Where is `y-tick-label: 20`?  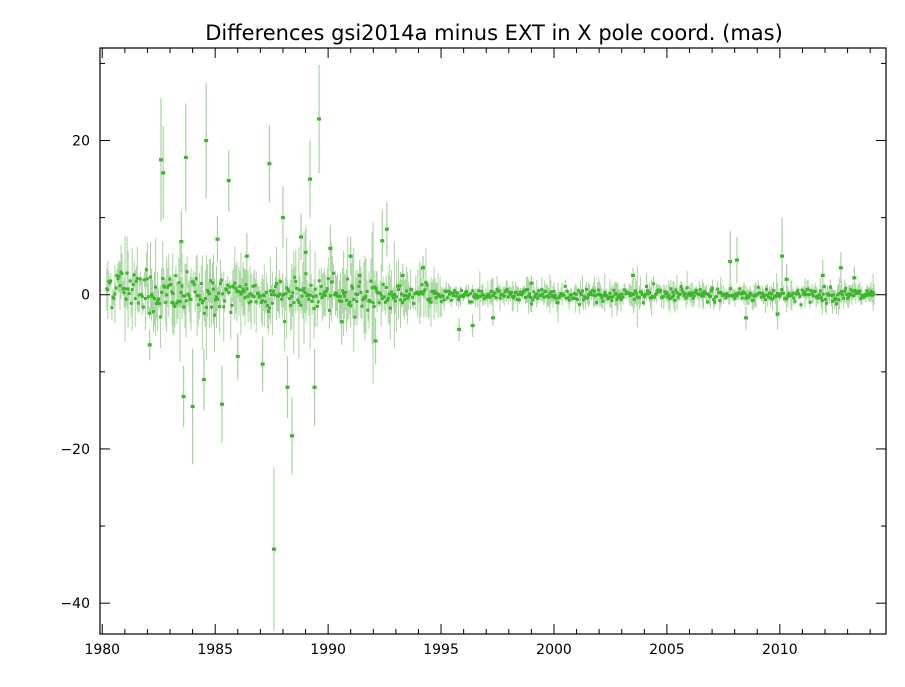
y-tick-label: 20 is located at coordinates (81, 142).